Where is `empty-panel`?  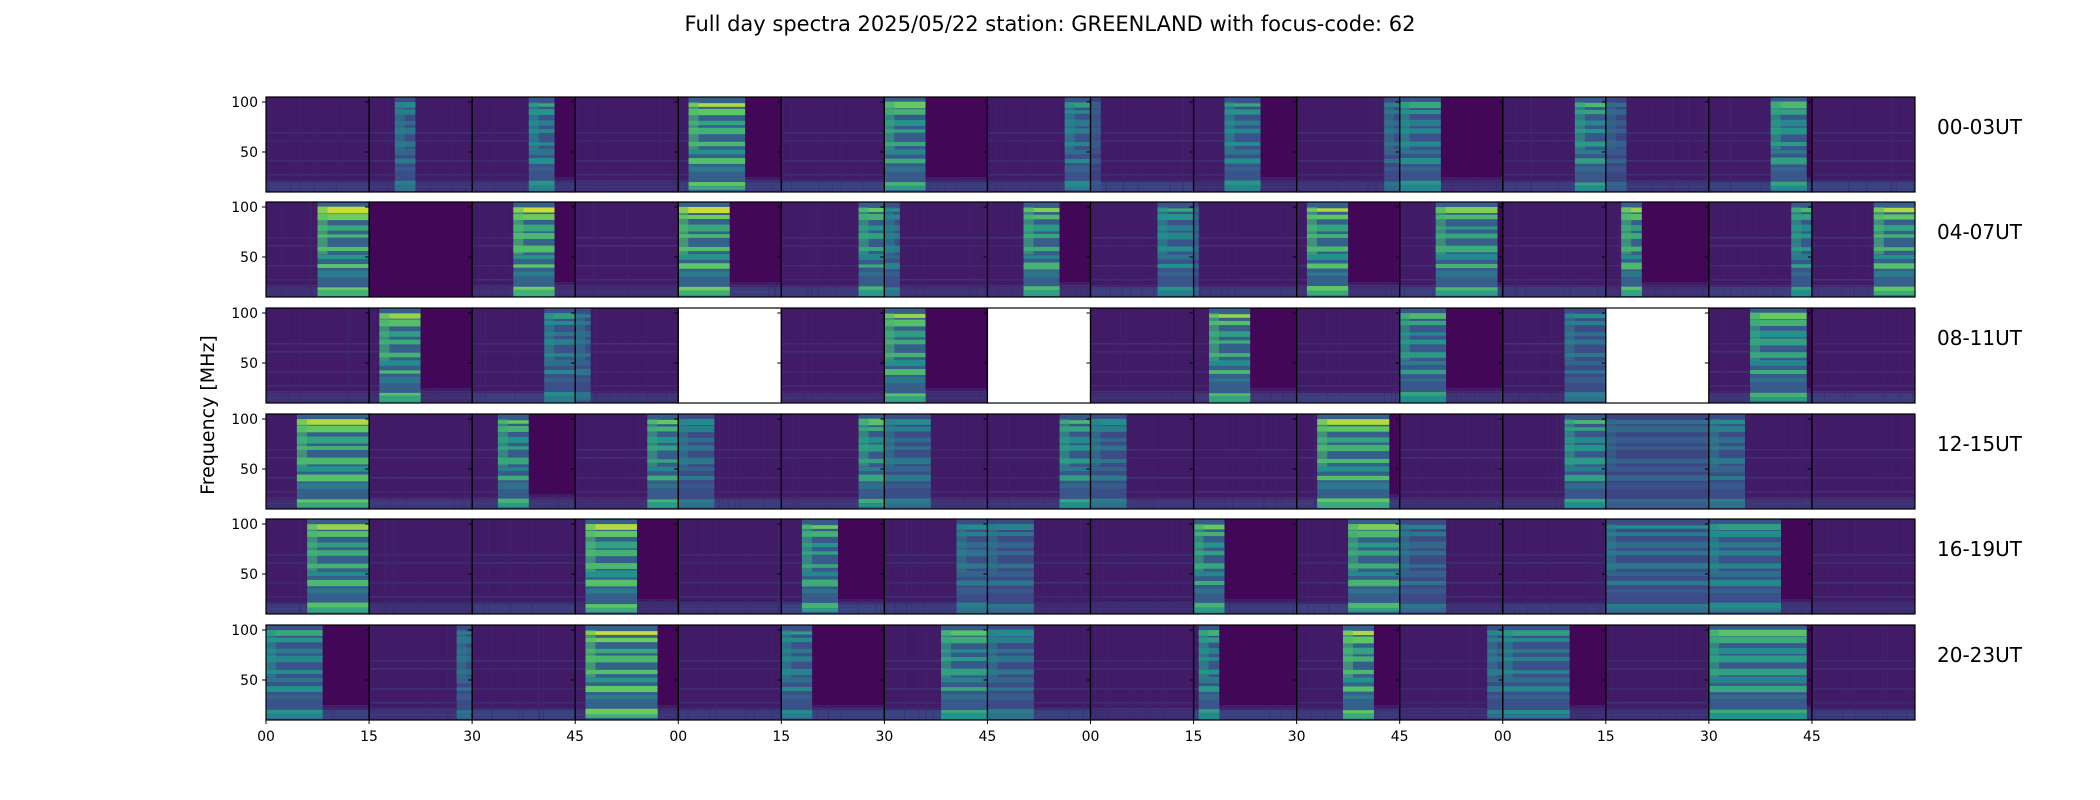
empty-panel is located at coordinates (730, 355).